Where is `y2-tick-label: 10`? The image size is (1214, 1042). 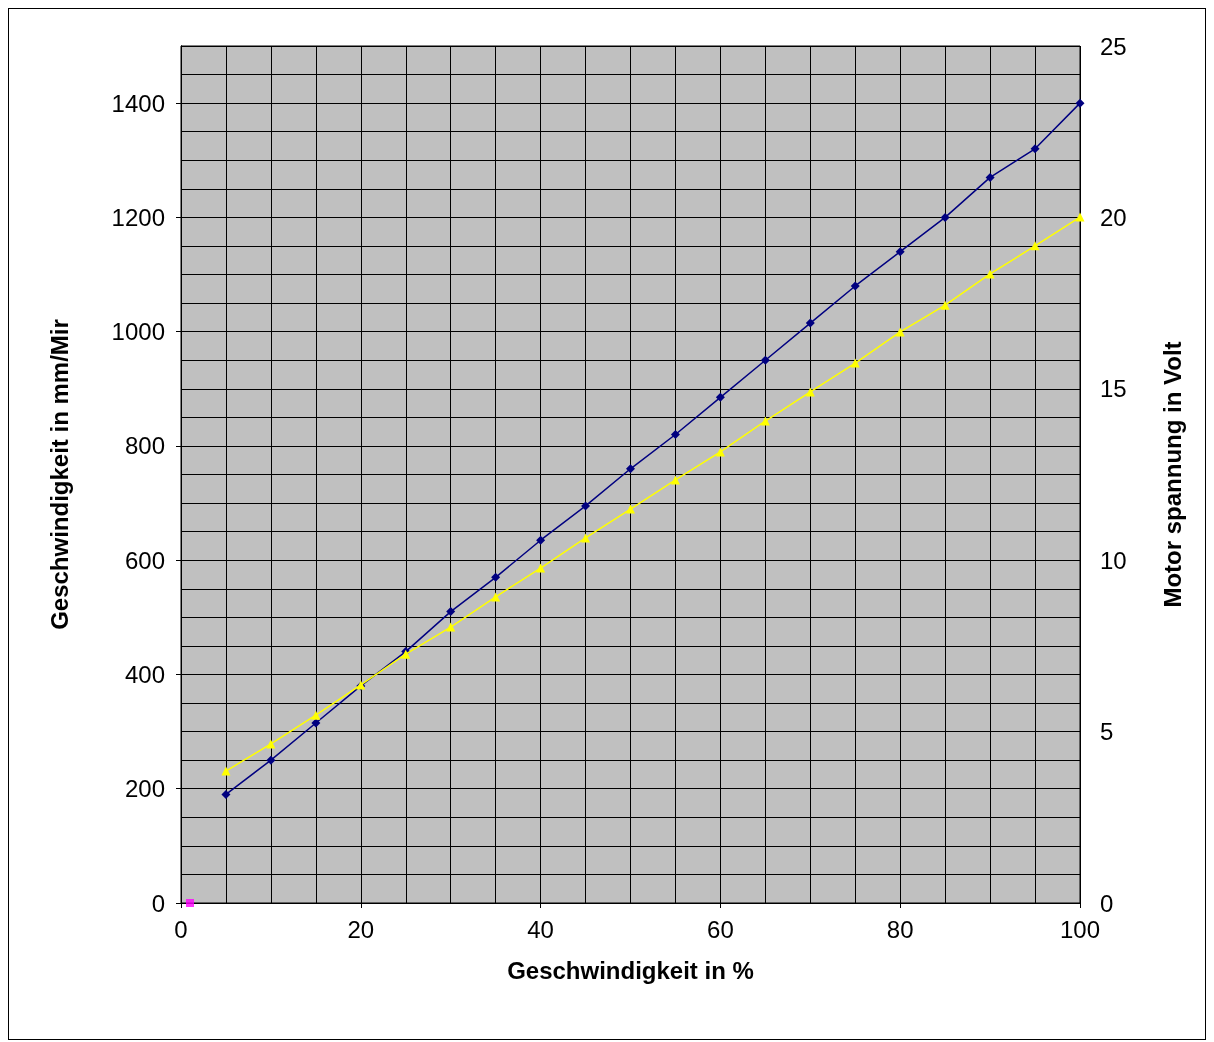
y2-tick-label: 10 is located at coordinates (1113, 560).